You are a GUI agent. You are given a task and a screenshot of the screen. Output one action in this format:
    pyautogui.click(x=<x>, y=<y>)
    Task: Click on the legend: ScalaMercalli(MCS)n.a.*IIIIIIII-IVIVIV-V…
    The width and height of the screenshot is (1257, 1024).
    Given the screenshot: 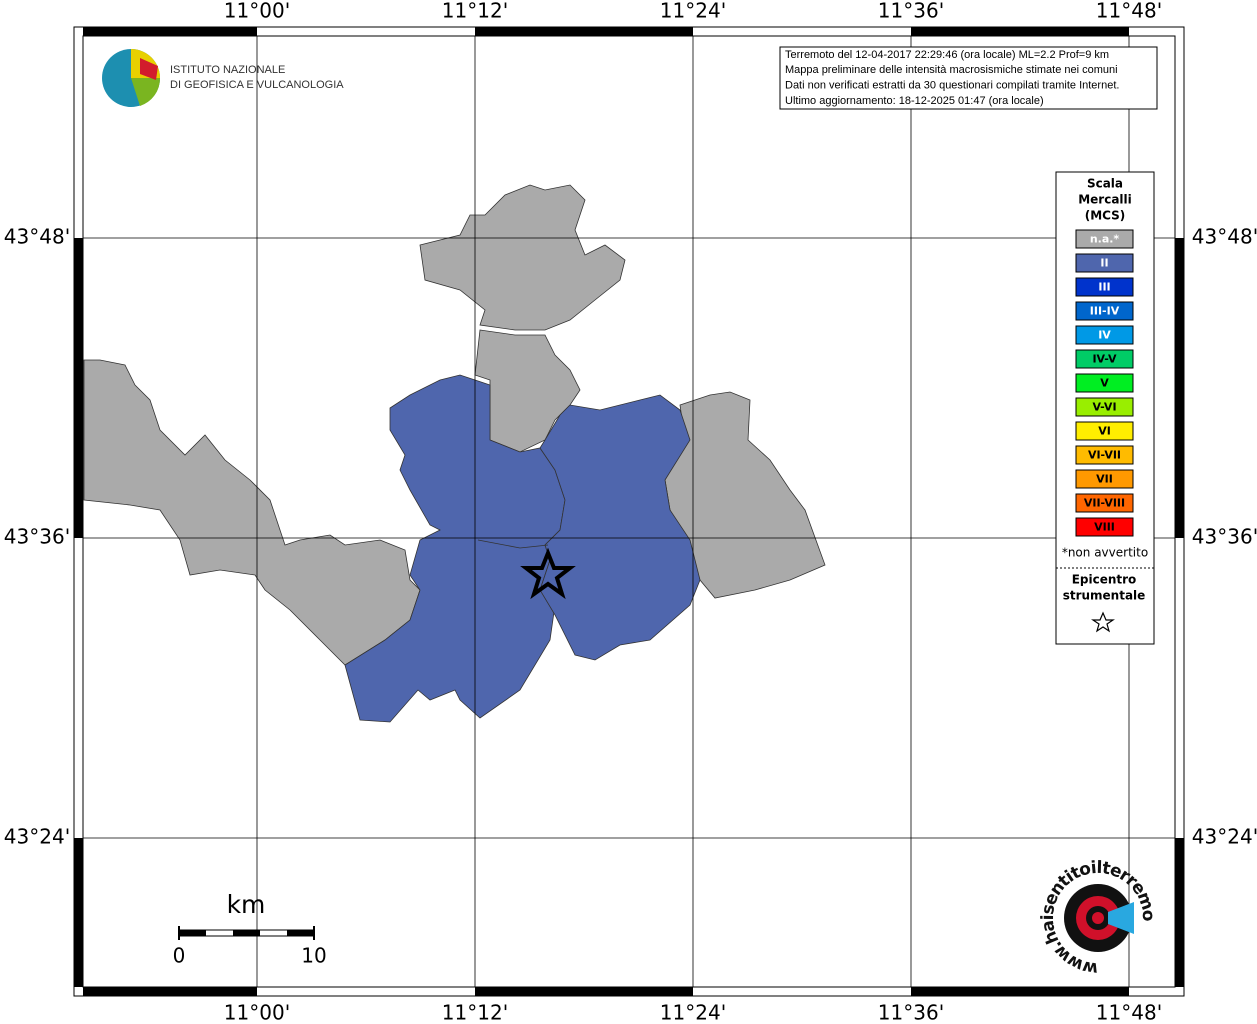 What is the action you would take?
    pyautogui.click(x=1105, y=390)
    